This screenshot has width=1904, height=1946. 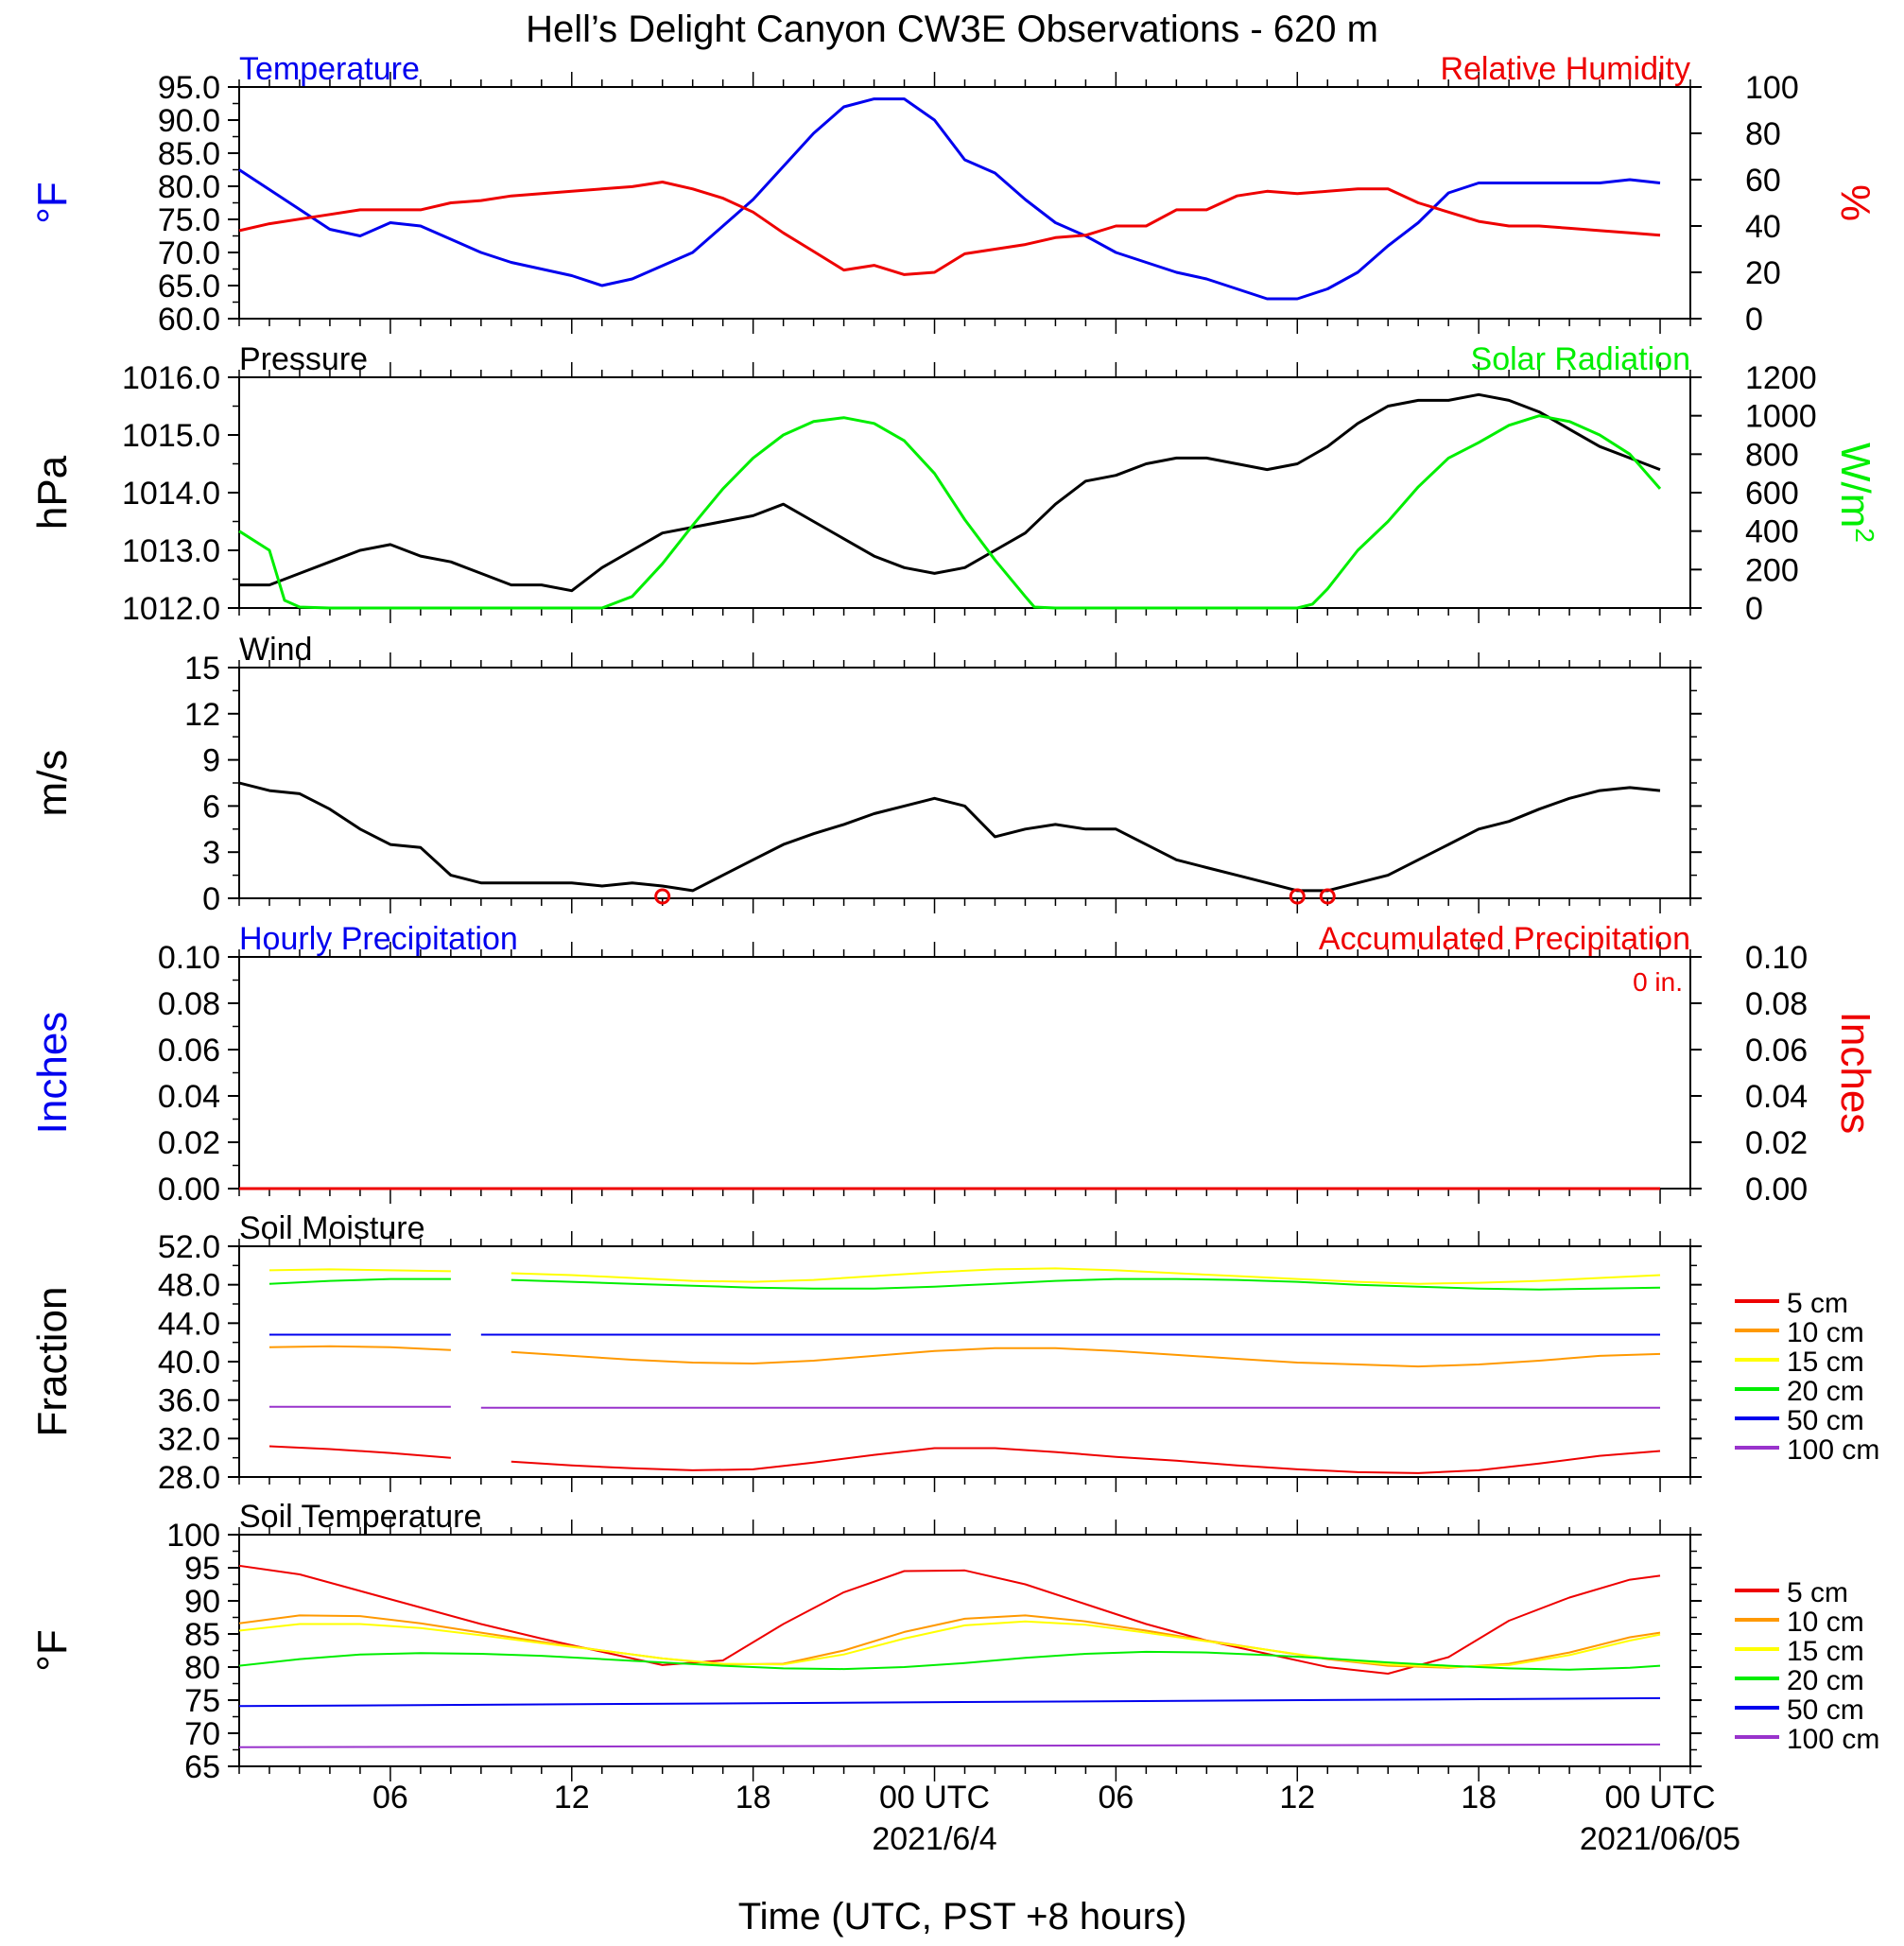 I want to click on y-tick-label-left: 48.0, so click(x=189, y=1286).